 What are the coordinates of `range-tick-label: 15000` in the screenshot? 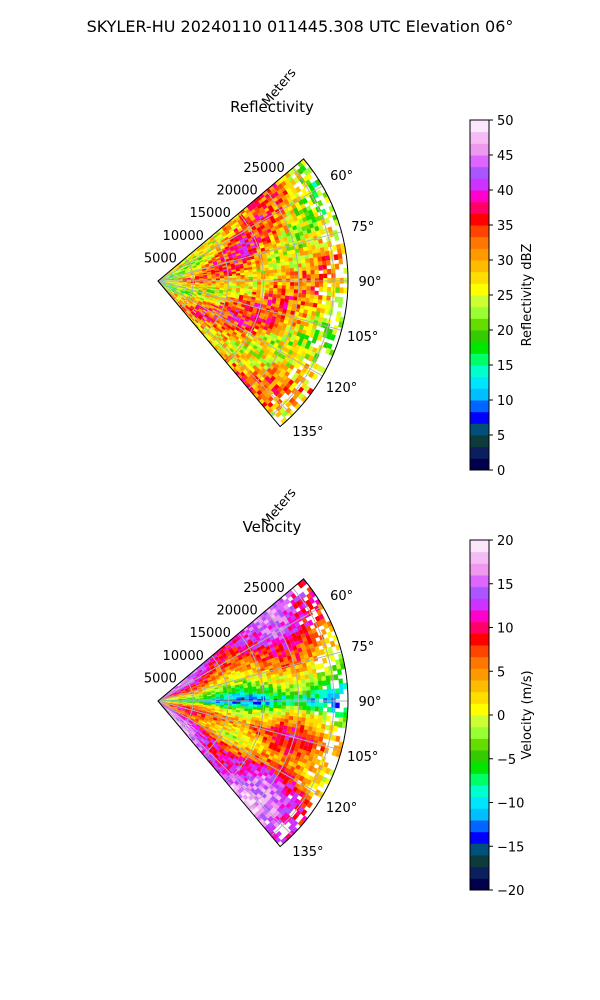 It's located at (210, 213).